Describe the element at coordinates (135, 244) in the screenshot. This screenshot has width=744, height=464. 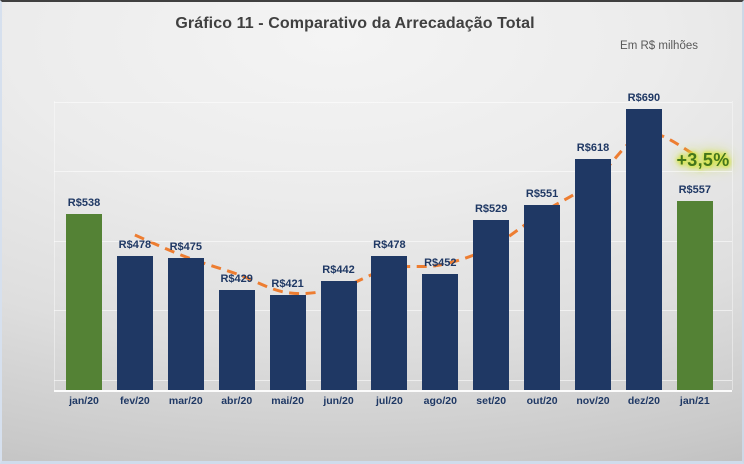
I see `data-label-fev/20: R$478` at that location.